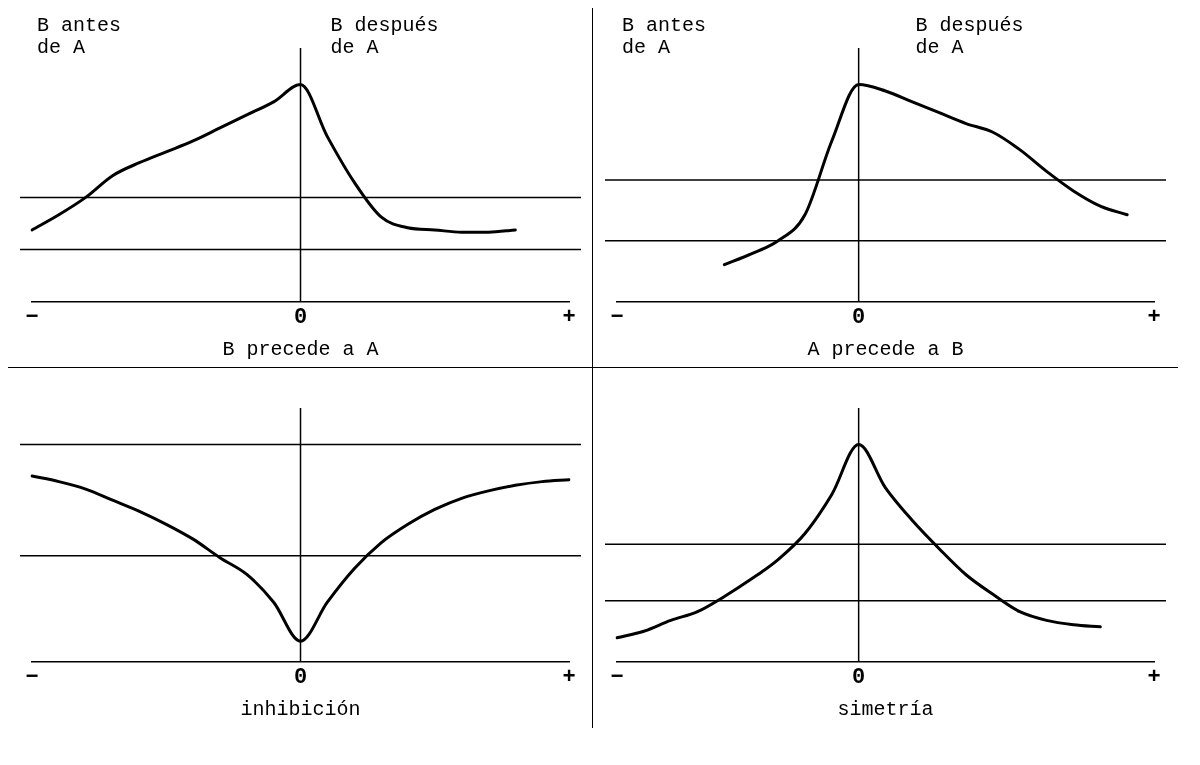 The width and height of the screenshot is (1200, 765). Describe the element at coordinates (300, 350) in the screenshot. I see `x-axis-title: B precede a A` at that location.